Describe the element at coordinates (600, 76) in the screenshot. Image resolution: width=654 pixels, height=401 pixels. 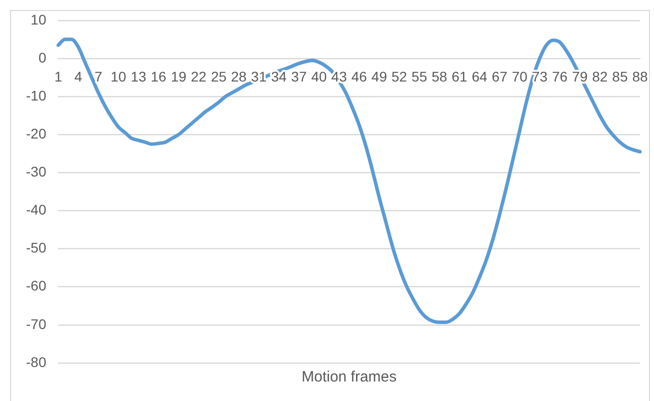
I see `x-tick-label: 82` at that location.